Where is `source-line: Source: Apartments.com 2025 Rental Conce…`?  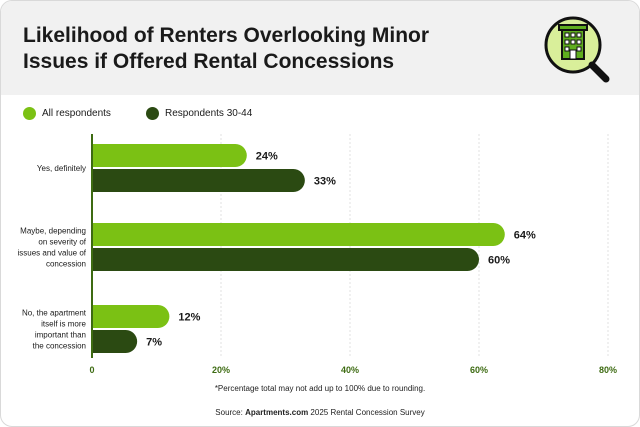 source-line: Source: Apartments.com 2025 Rental Conce… is located at coordinates (320, 412).